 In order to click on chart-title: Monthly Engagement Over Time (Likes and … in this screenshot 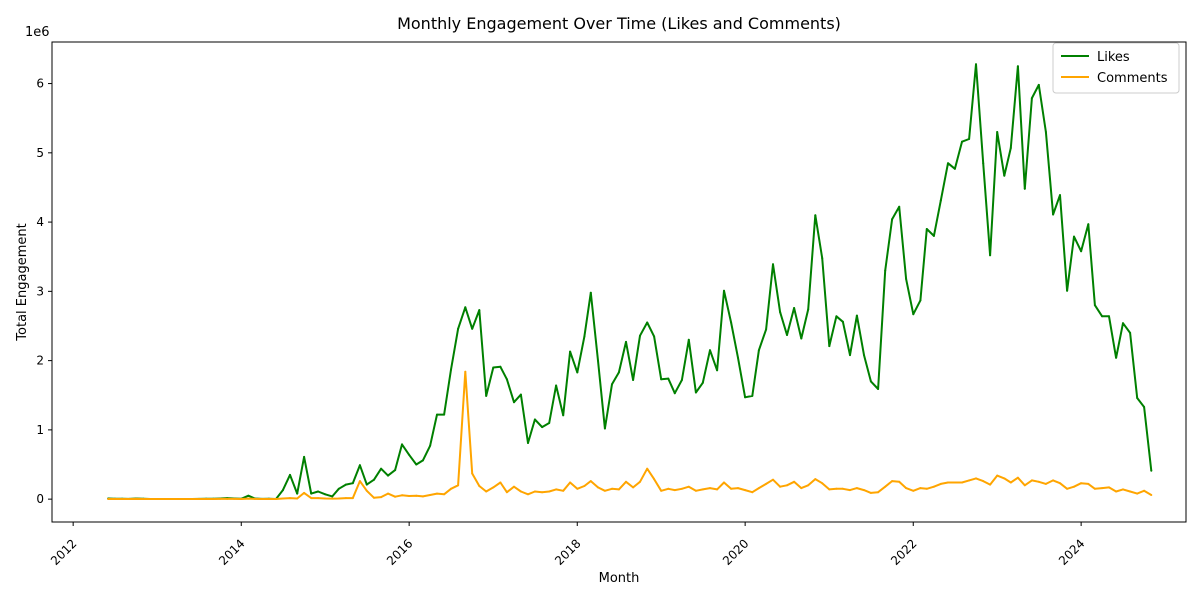, I will do `click(619, 23)`.